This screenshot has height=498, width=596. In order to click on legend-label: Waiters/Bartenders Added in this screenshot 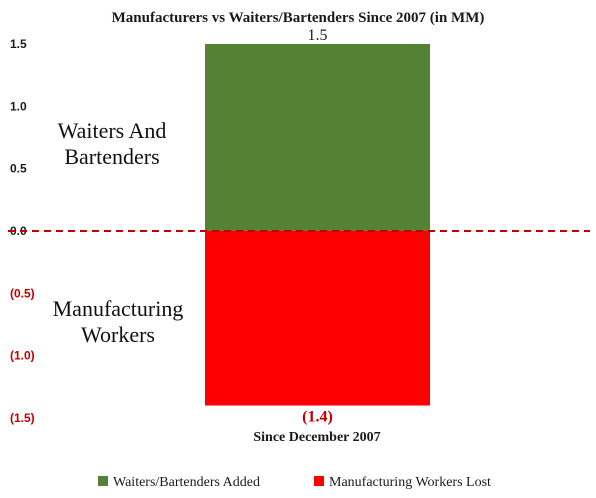, I will do `click(186, 482)`.